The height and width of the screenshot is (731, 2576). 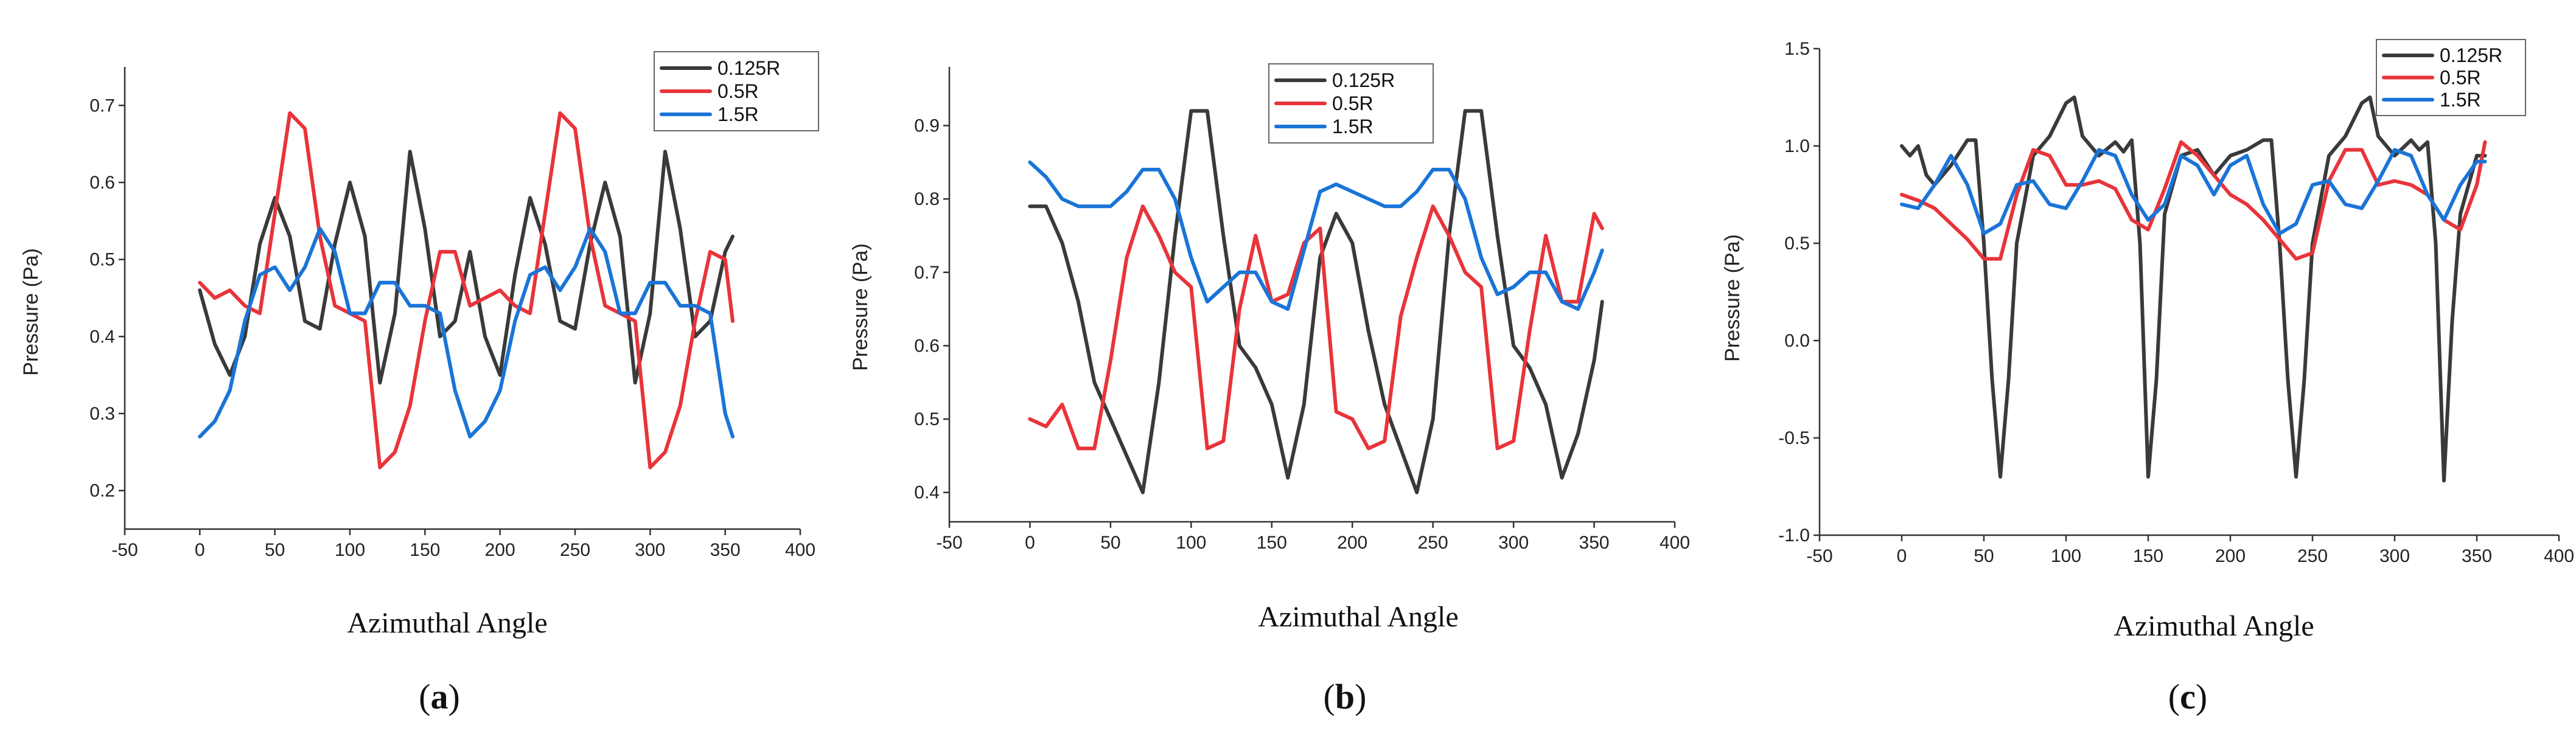 I want to click on x-tick-label-a: 400, so click(x=800, y=550).